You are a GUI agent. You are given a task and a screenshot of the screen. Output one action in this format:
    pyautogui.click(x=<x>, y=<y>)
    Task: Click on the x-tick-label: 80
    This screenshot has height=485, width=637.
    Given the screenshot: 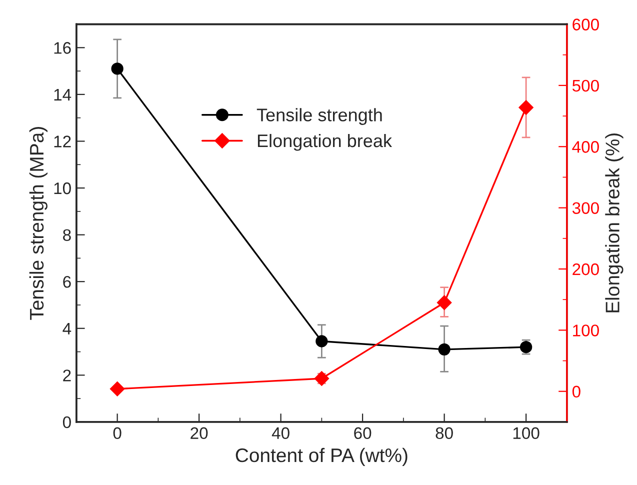 What is the action you would take?
    pyautogui.click(x=444, y=433)
    